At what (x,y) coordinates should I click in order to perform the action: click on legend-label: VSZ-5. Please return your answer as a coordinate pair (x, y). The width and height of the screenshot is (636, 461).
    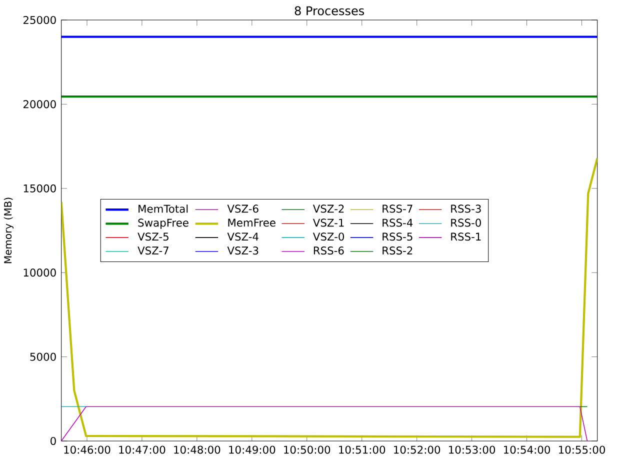
    Looking at the image, I should click on (153, 236).